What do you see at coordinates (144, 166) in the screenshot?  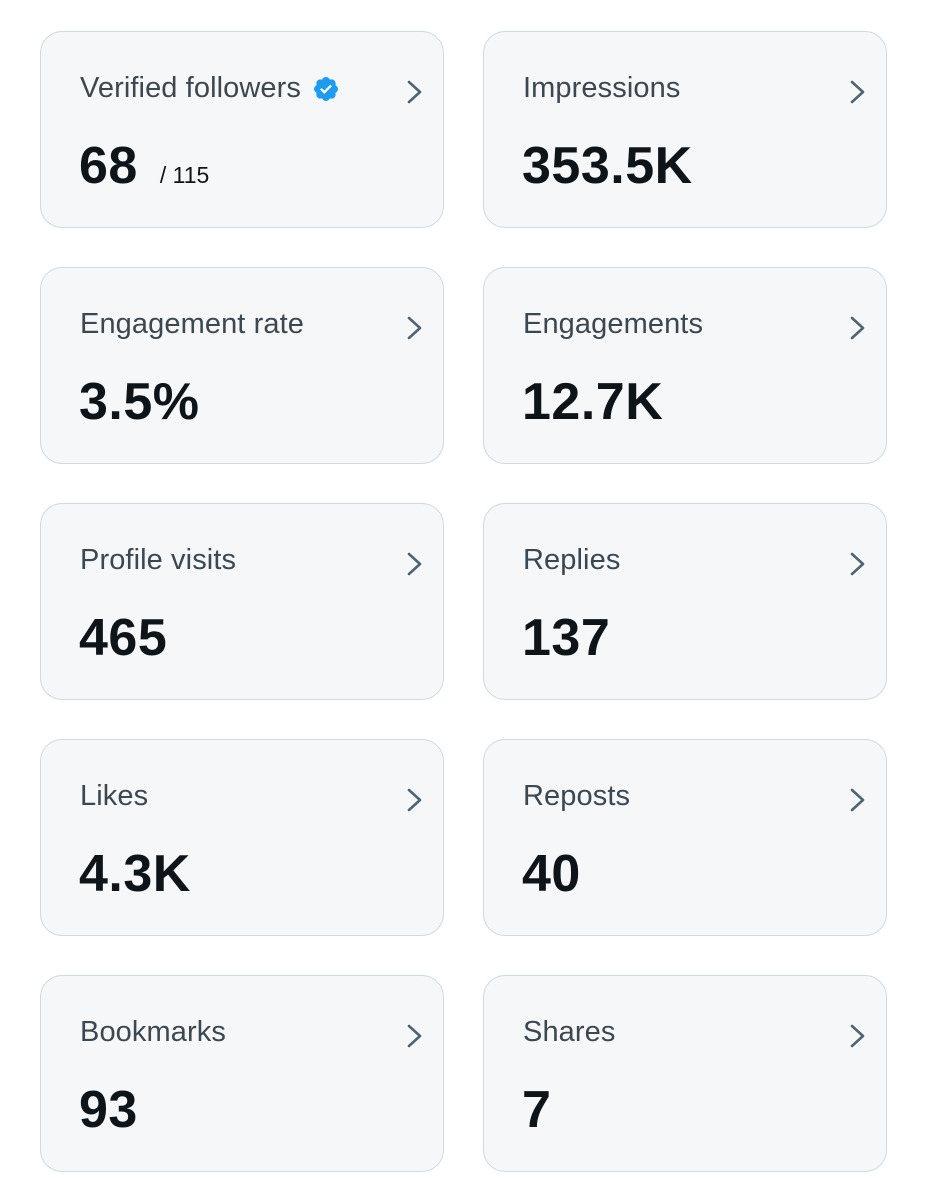 I see `metric-value-verified-followers: 68 / 115` at bounding box center [144, 166].